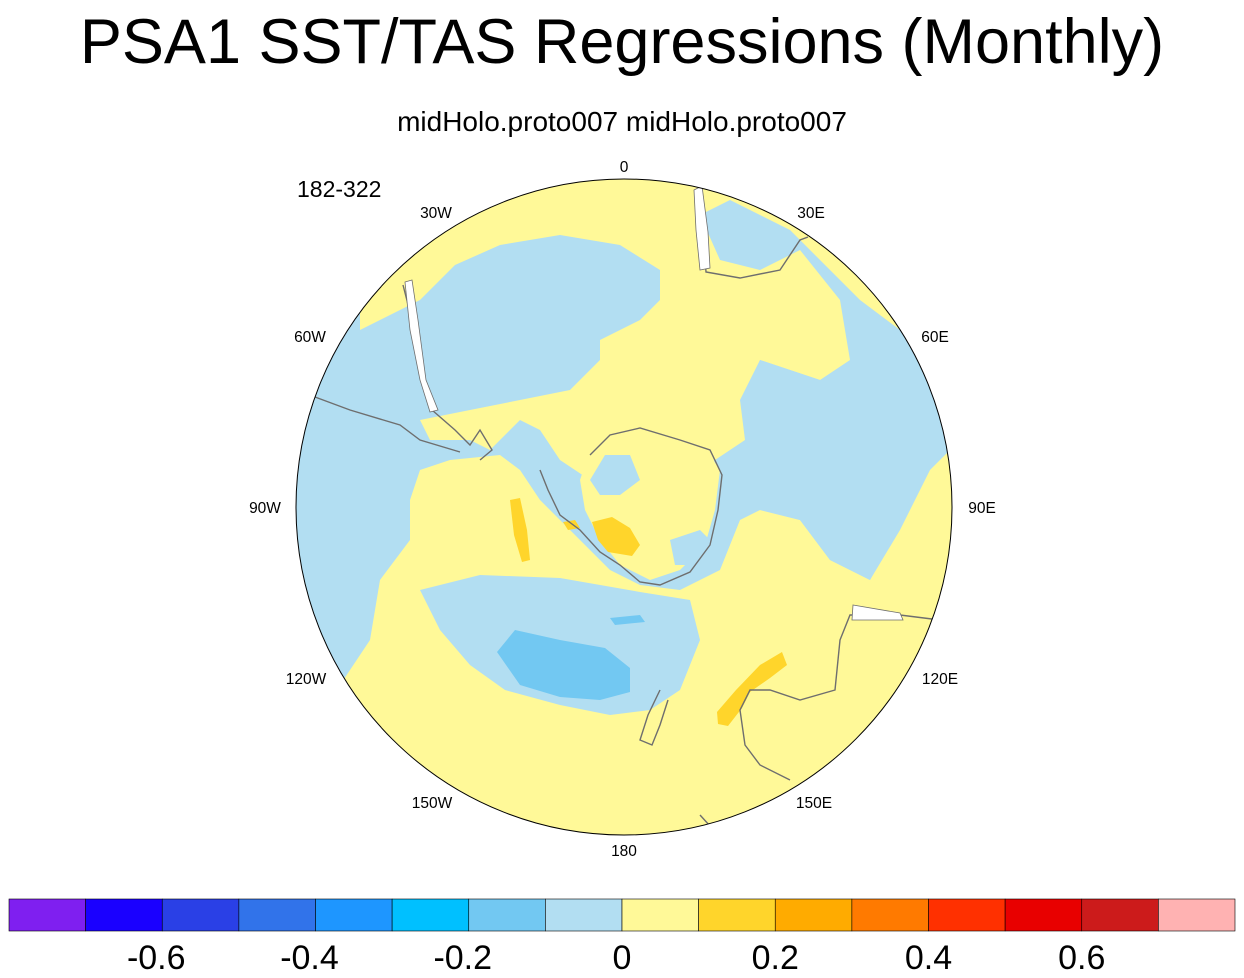 This screenshot has width=1244, height=978. I want to click on colorbar-tick-label: 0.4, so click(928, 958).